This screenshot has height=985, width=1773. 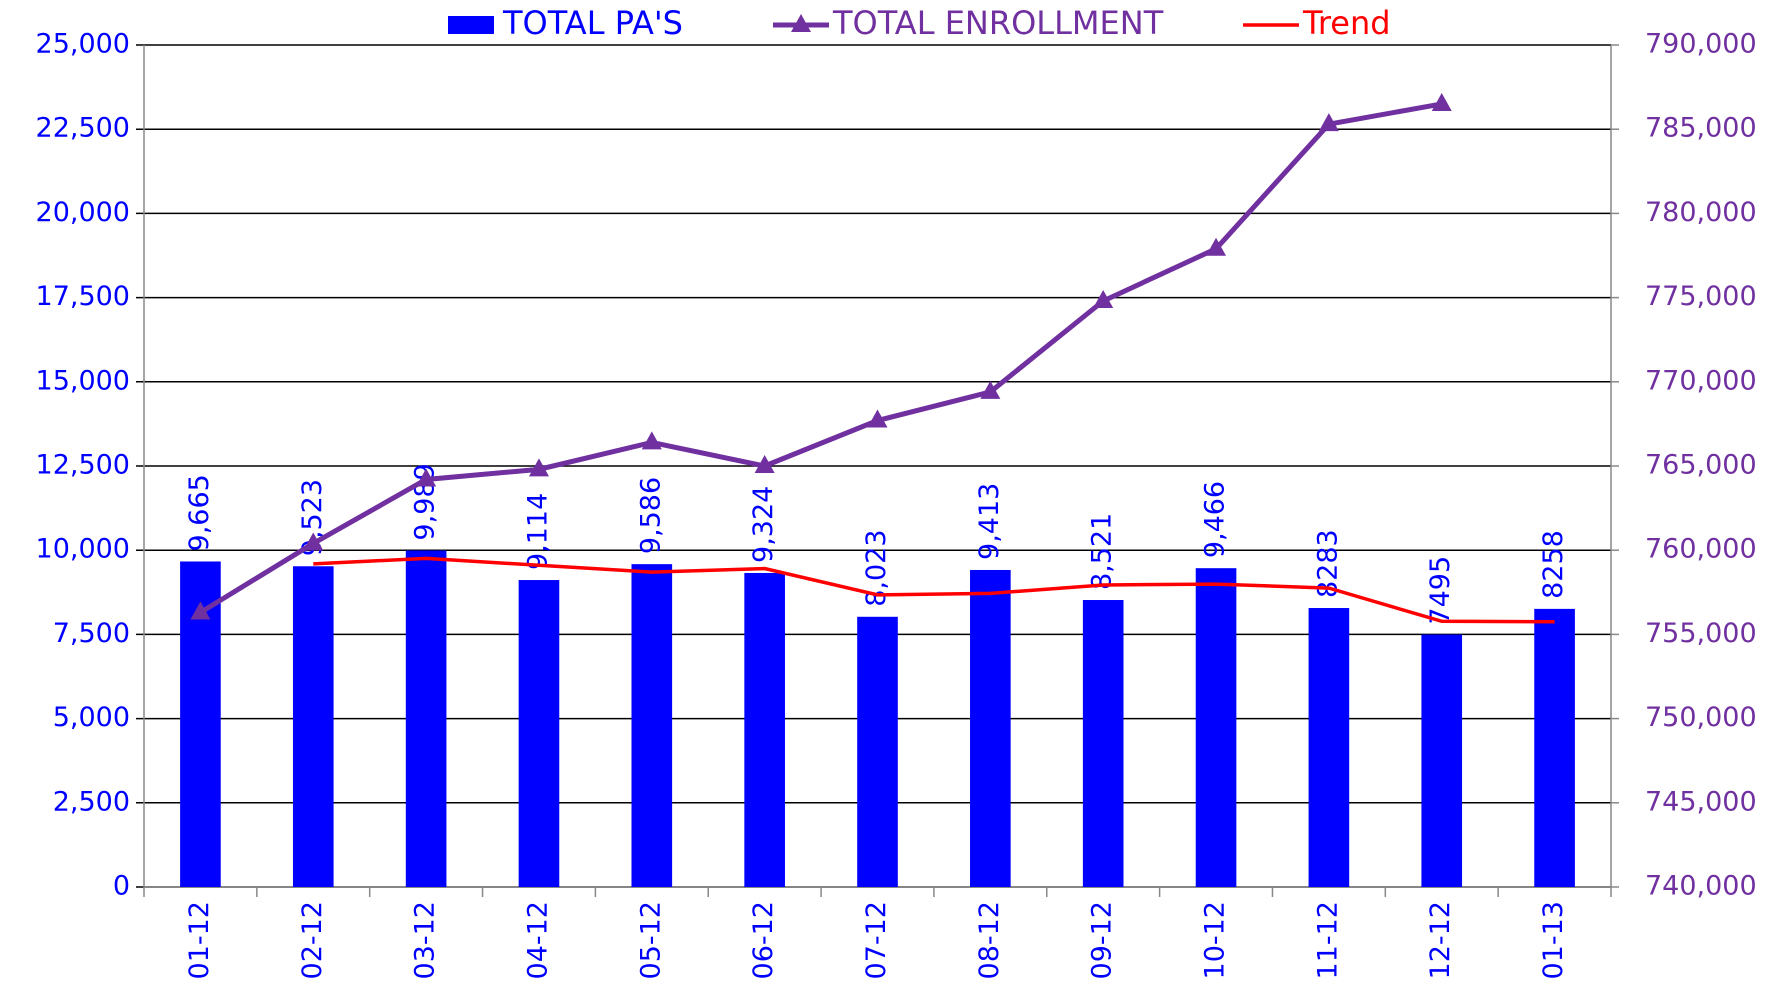 I want to click on y-tick-label: 17,500, so click(x=83, y=296).